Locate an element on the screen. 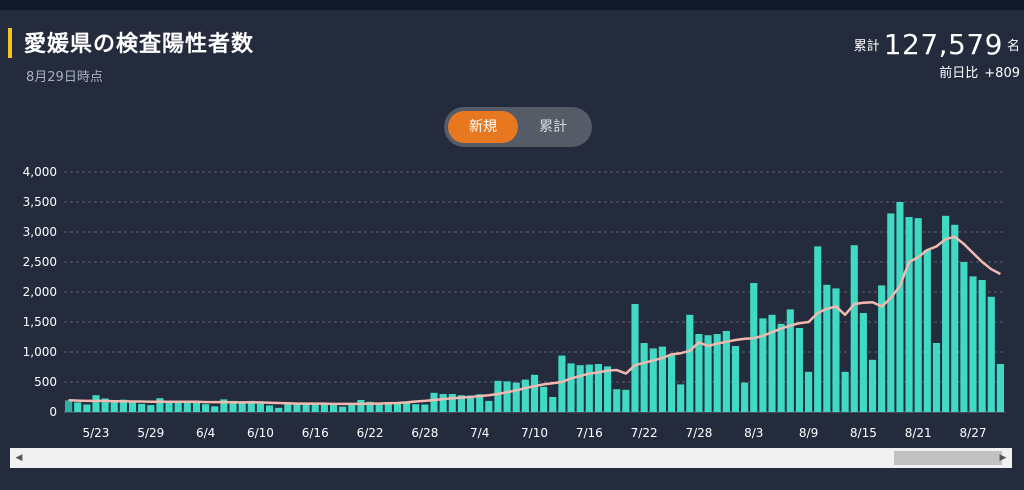  x-tick-label: 5/29 is located at coordinates (150, 433).